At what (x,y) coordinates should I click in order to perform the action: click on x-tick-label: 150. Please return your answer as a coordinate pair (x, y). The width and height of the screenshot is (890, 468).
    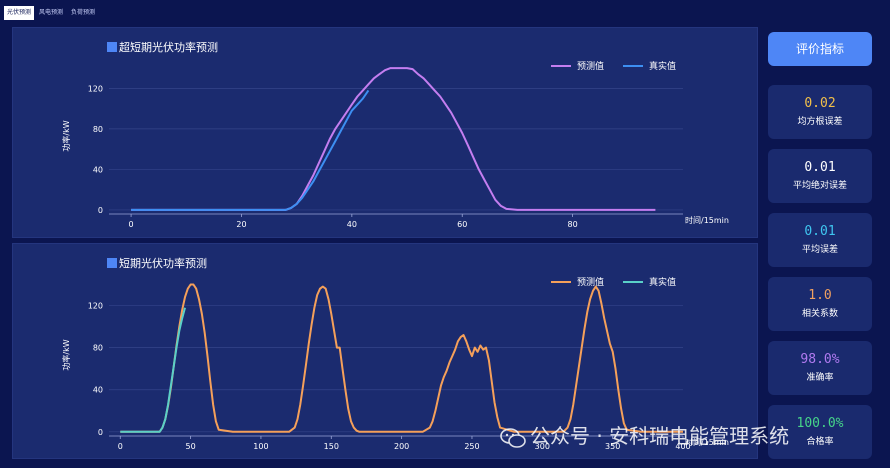
    Looking at the image, I should click on (331, 446).